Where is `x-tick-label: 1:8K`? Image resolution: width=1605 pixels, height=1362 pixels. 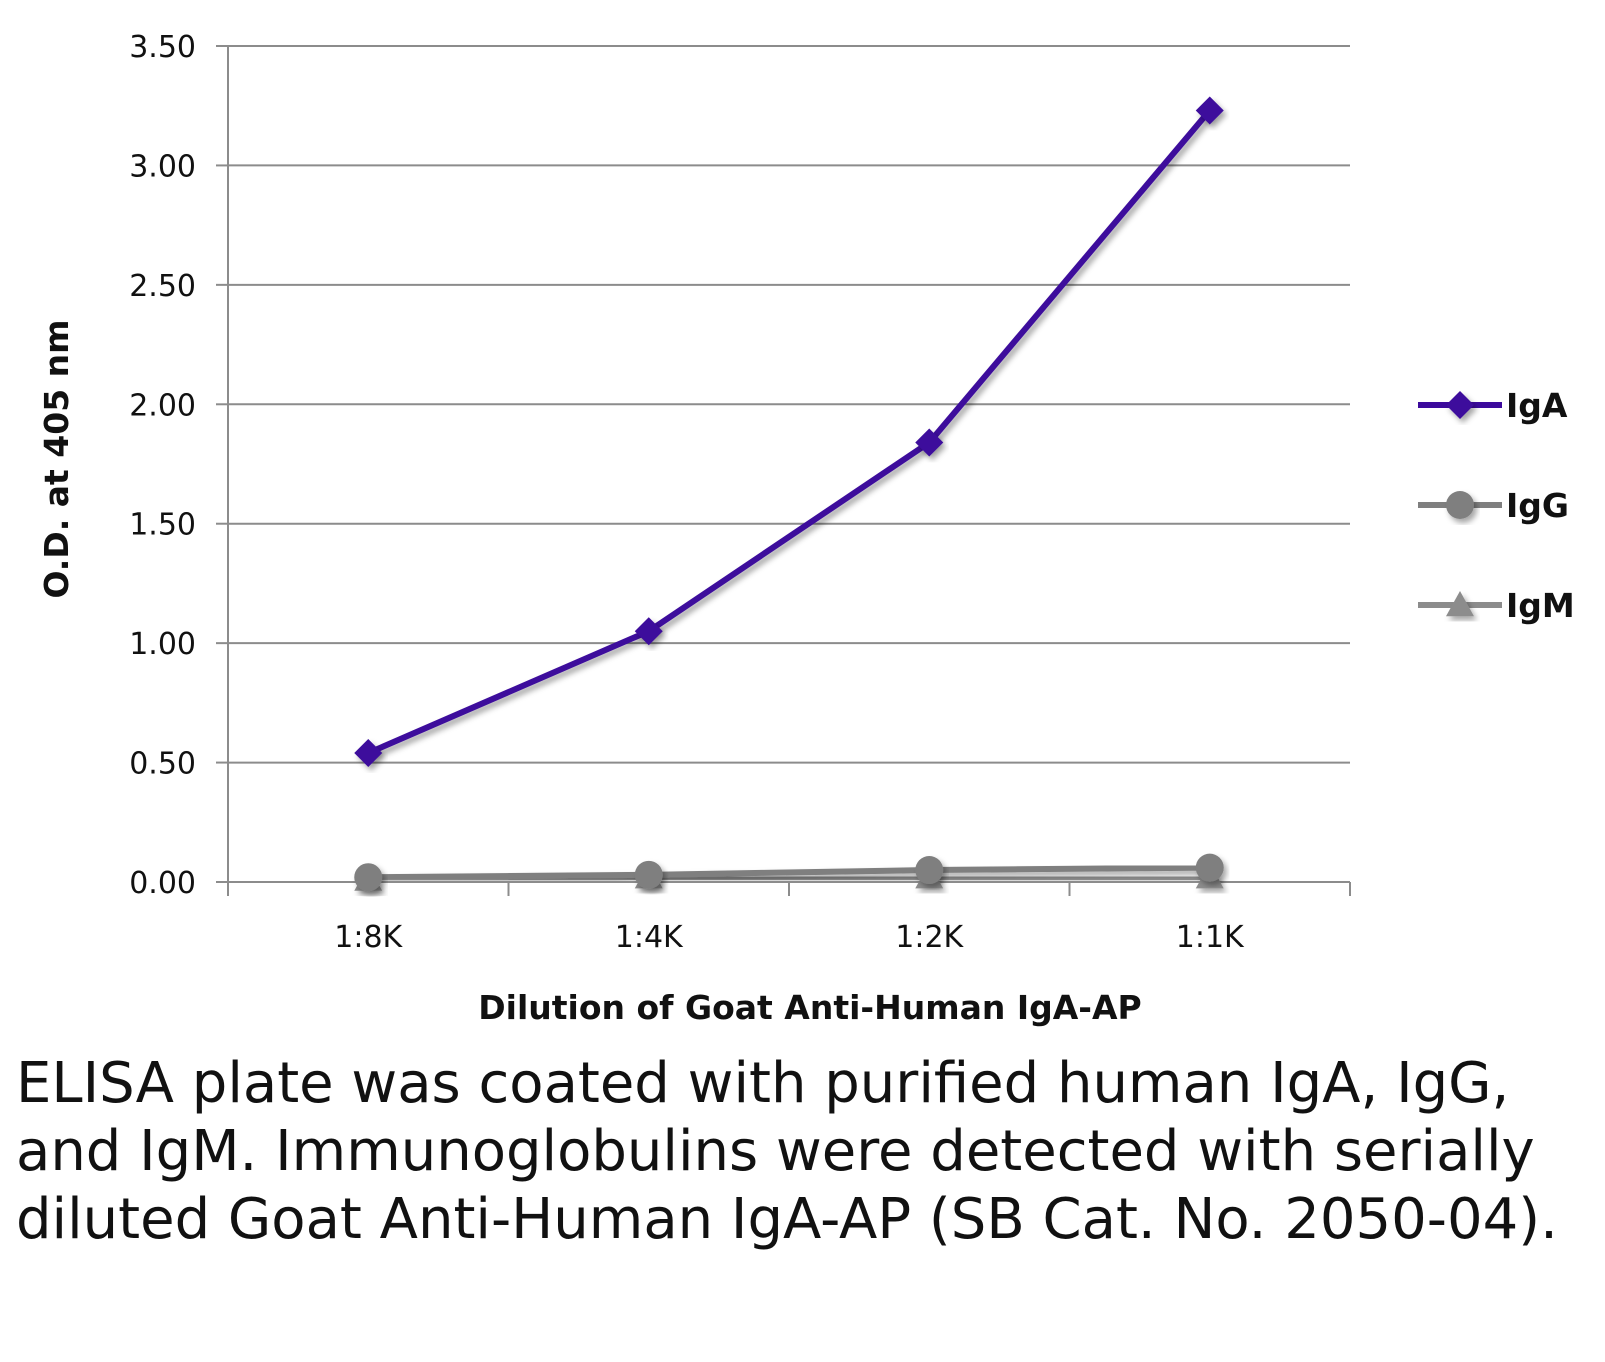
x-tick-label: 1:8K is located at coordinates (368, 937).